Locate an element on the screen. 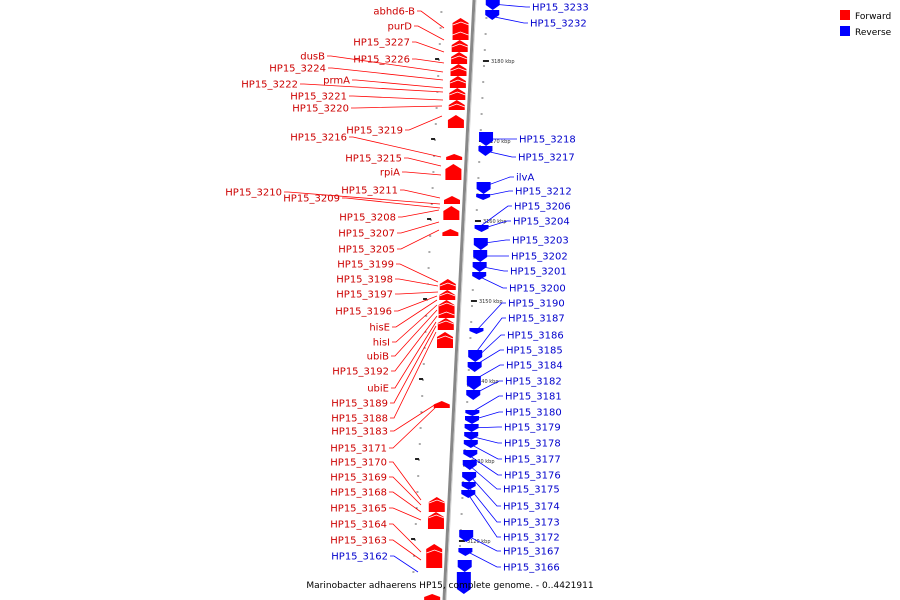 The height and width of the screenshot is (600, 900). forward-gene-label: HP15_3169 is located at coordinates (358, 478).